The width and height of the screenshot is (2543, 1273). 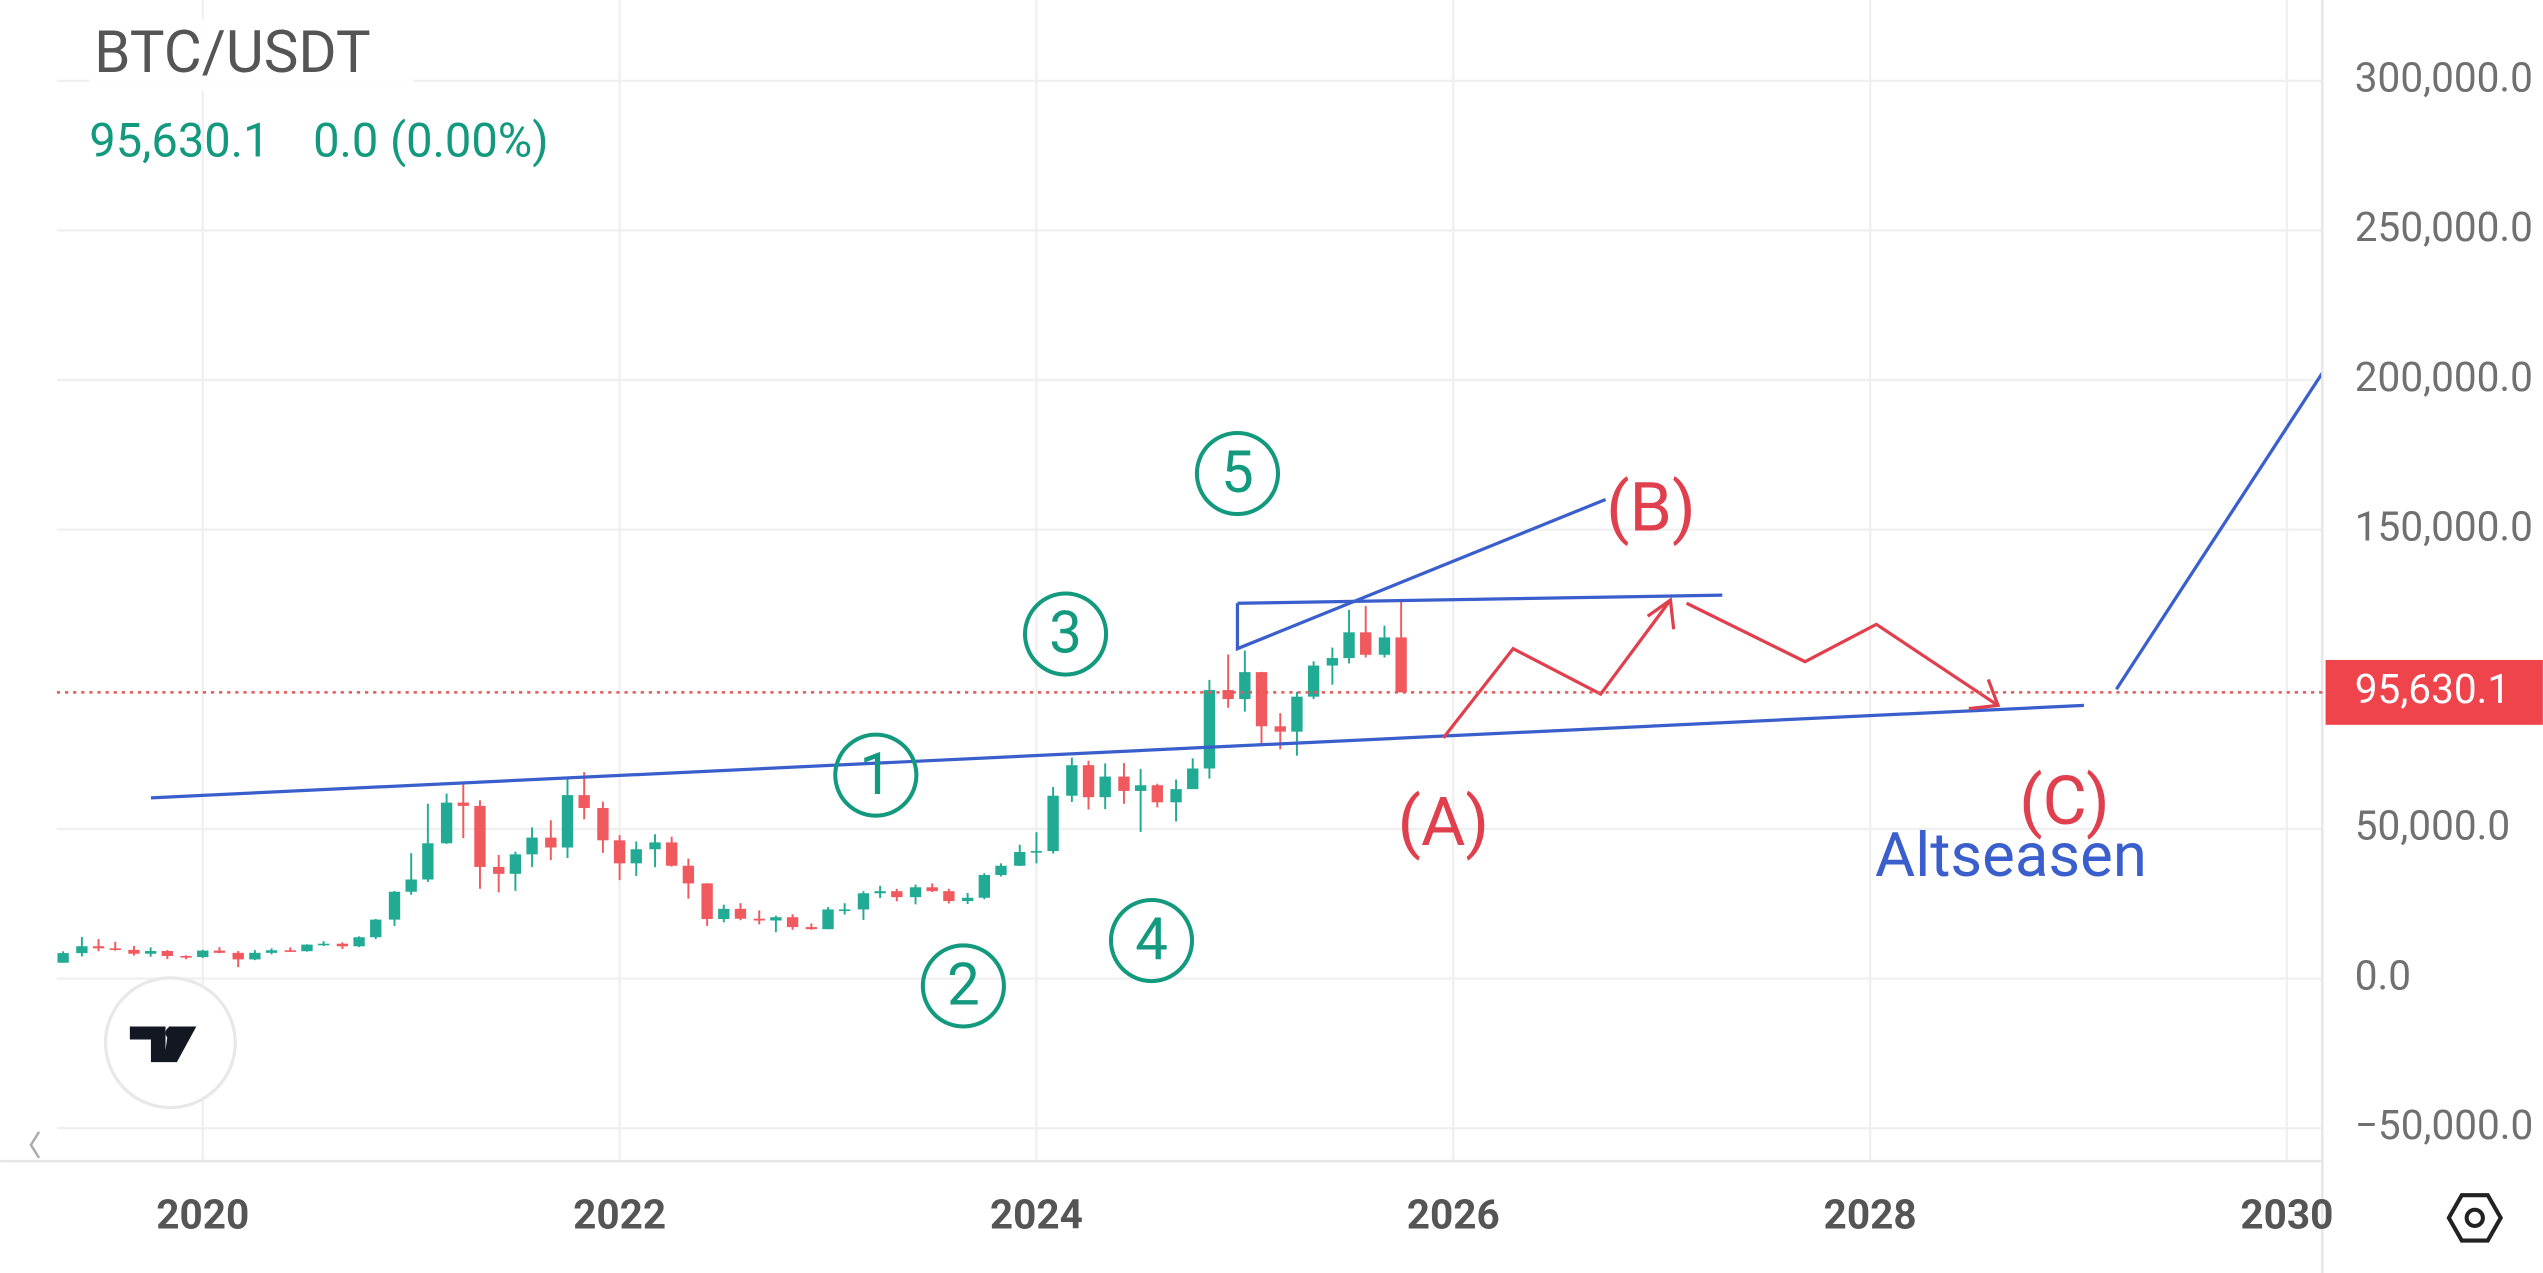 I want to click on last-price-tag, so click(x=2434, y=692).